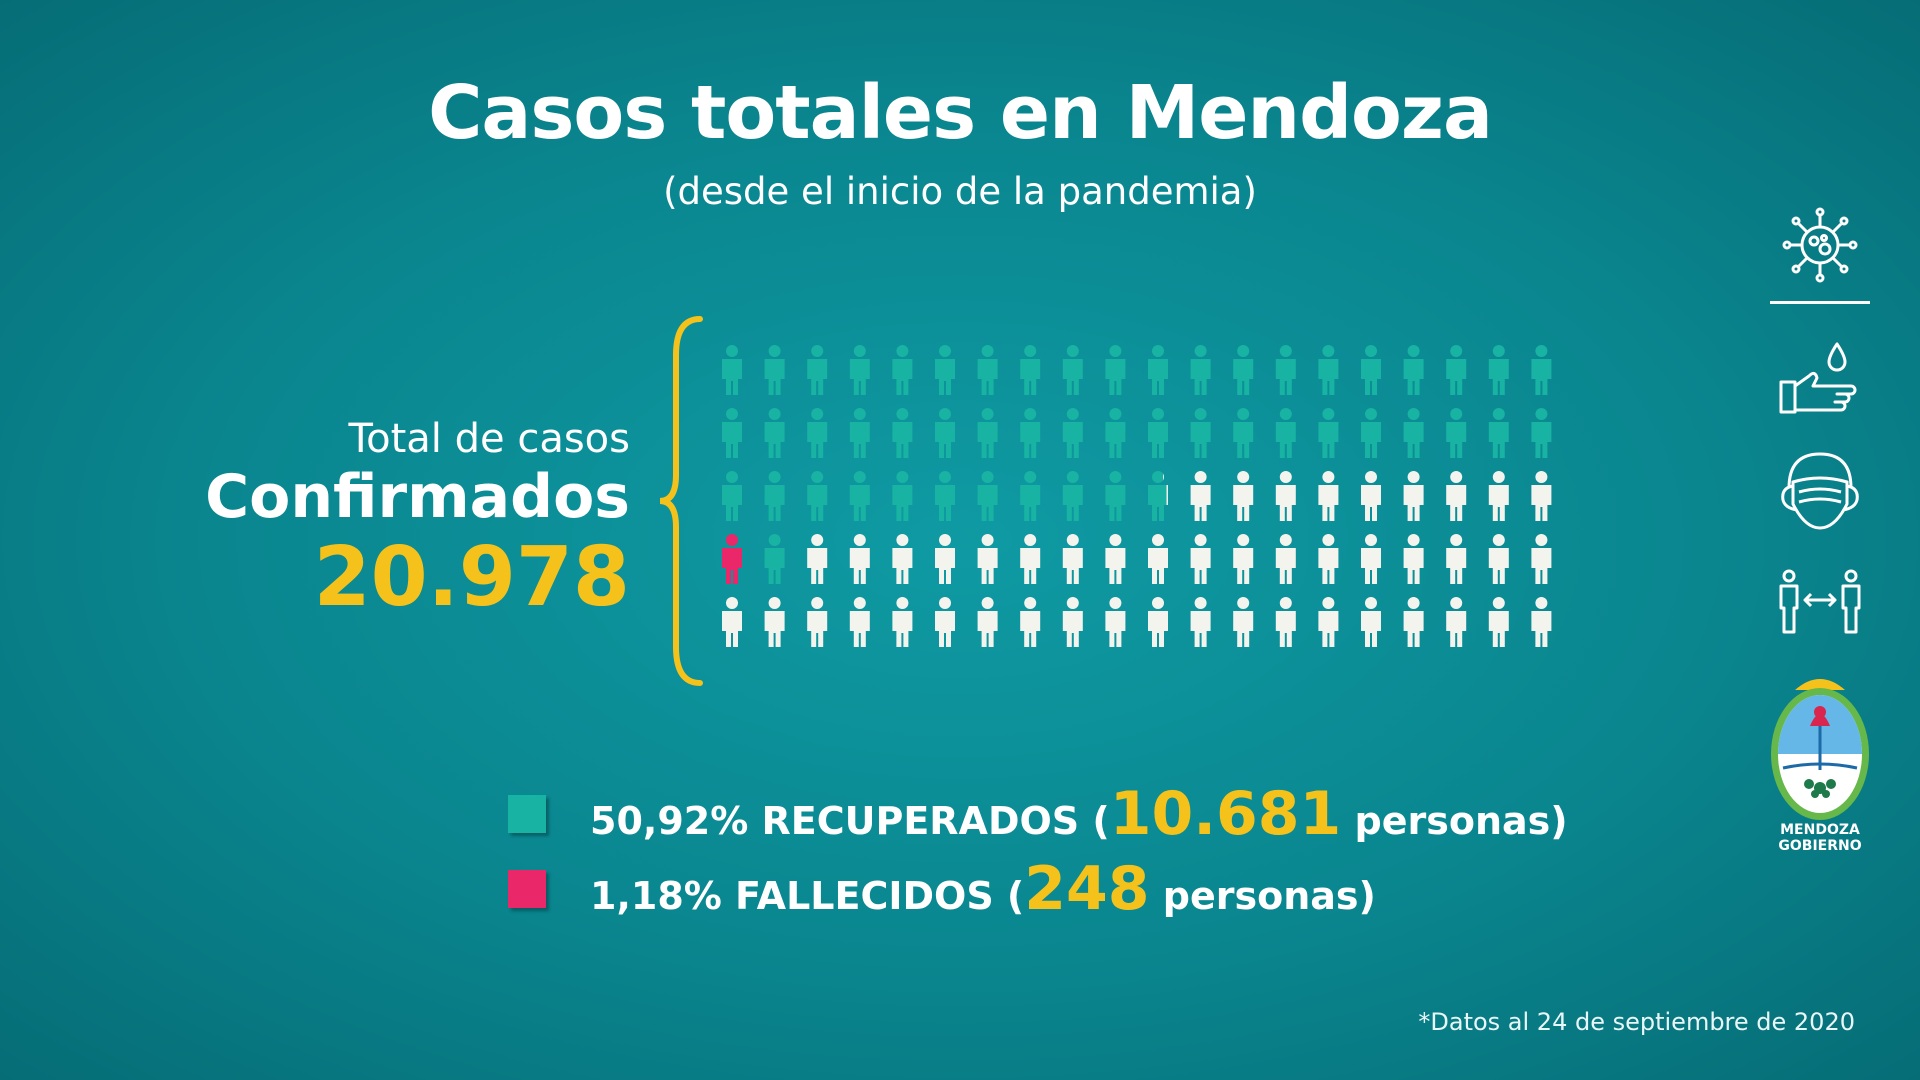  I want to click on legend-recovered-unit: personas), so click(1454, 821).